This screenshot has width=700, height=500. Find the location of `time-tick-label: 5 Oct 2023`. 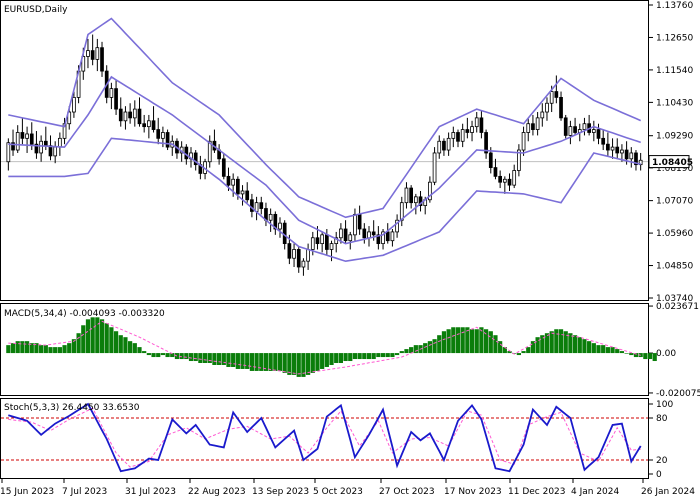

time-tick-label: 5 Oct 2023 is located at coordinates (338, 492).